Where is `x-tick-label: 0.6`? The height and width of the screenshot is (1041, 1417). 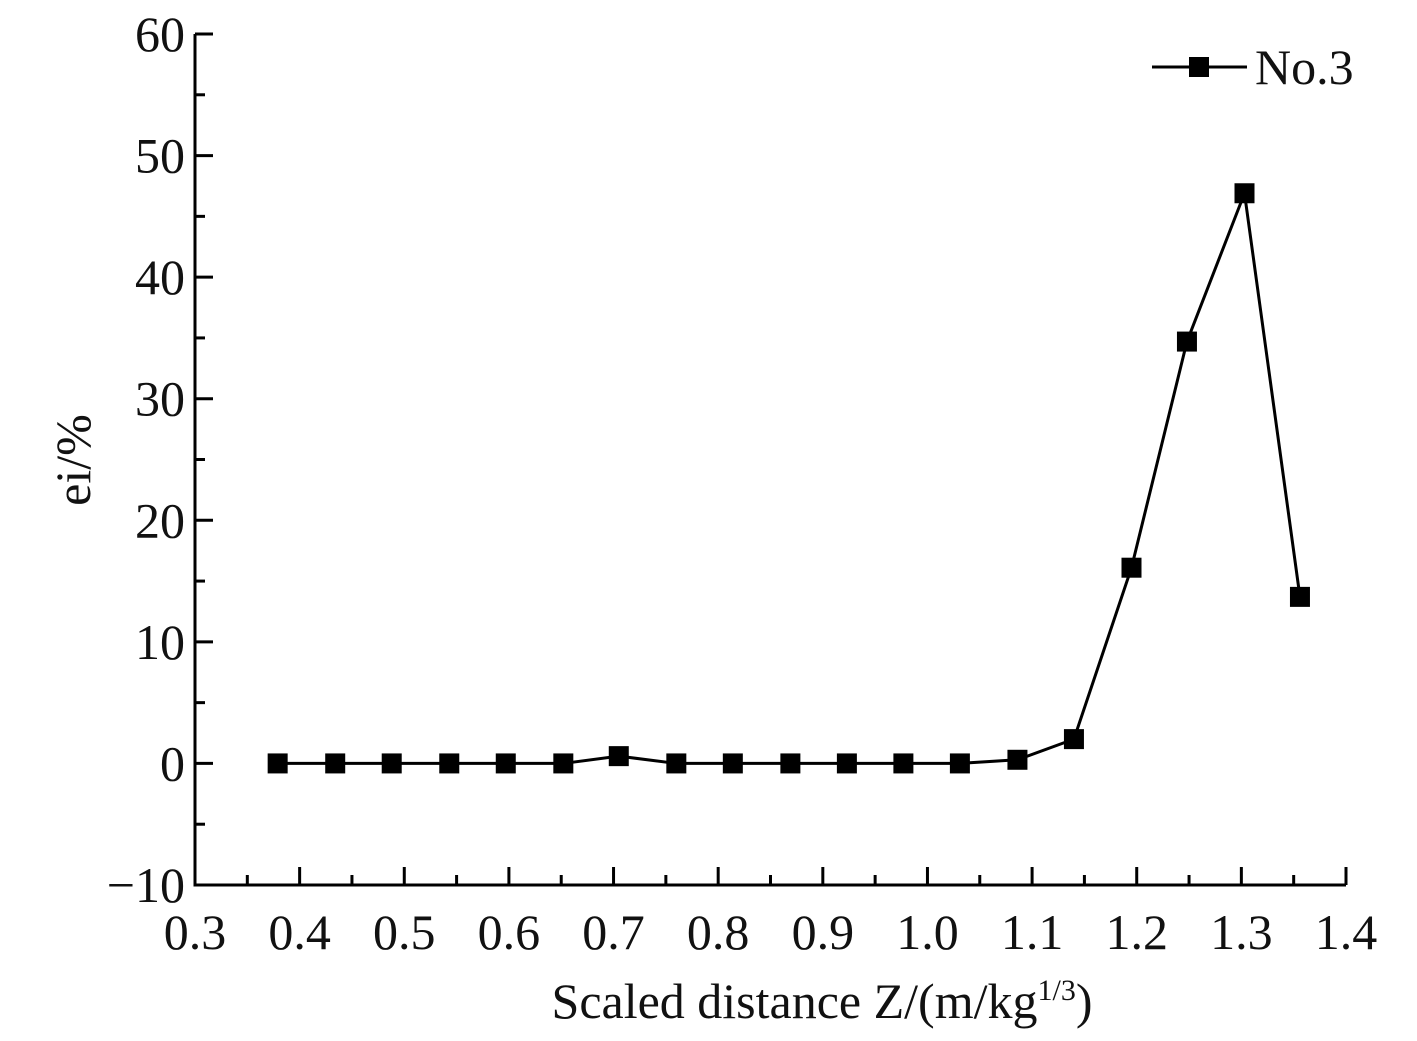 x-tick-label: 0.6 is located at coordinates (509, 932).